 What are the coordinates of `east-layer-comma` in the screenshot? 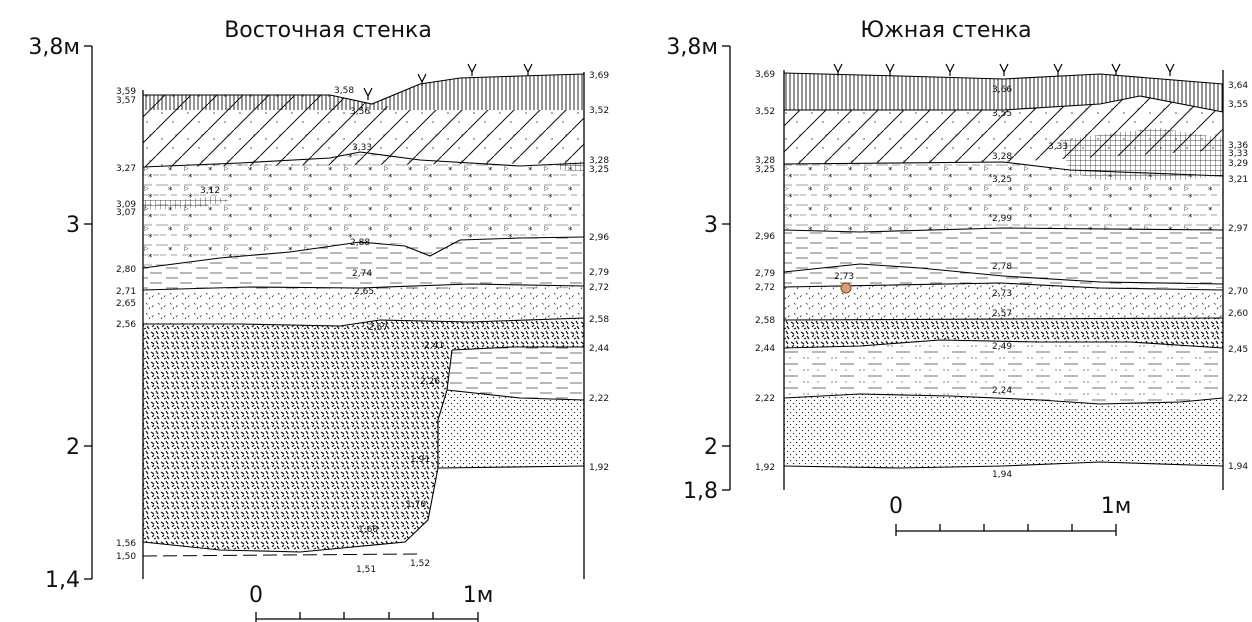 It's located at (363, 305).